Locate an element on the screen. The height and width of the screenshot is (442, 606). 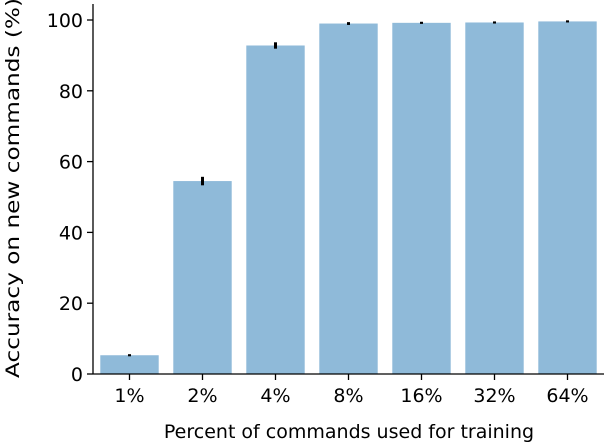
x-tick-label: 32% is located at coordinates (494, 396).